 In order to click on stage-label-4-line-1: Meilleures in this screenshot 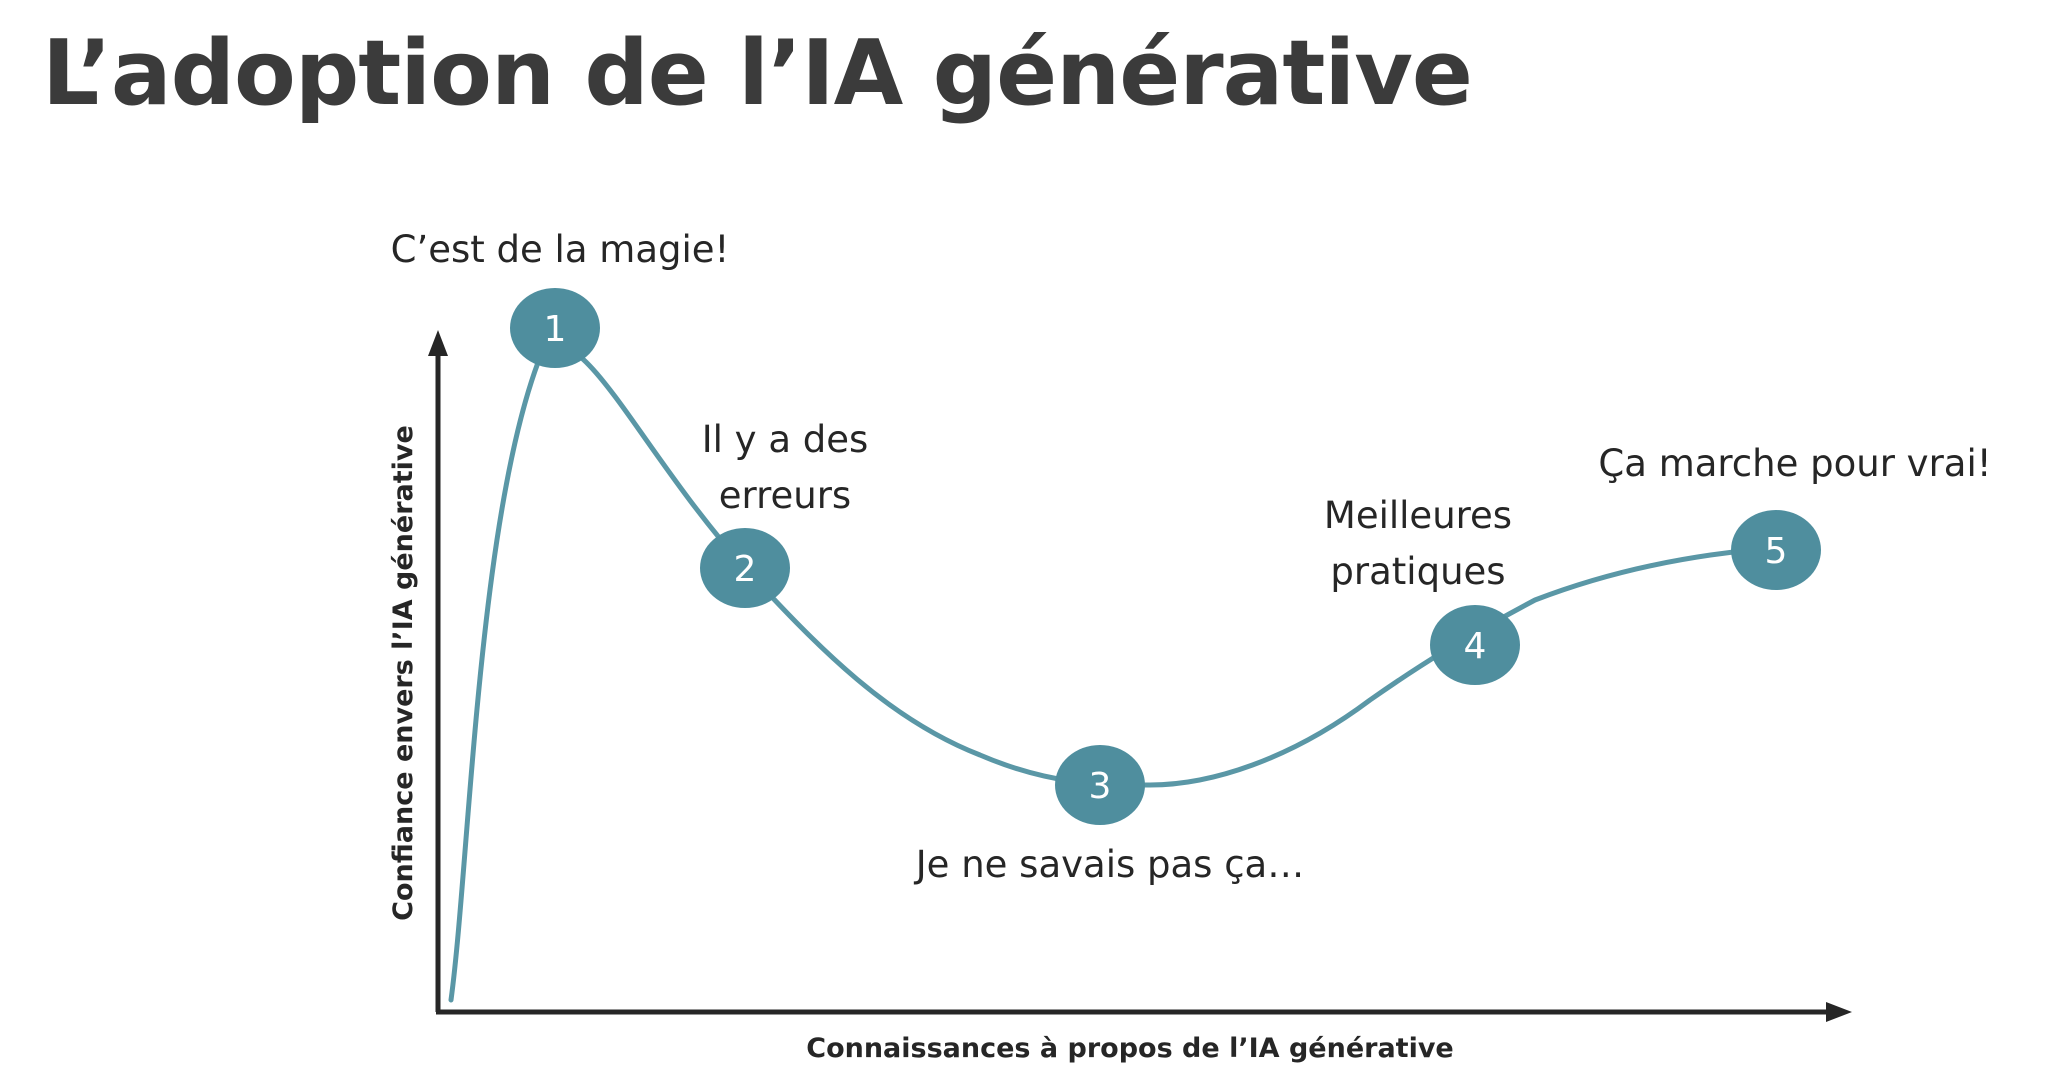, I will do `click(1418, 515)`.